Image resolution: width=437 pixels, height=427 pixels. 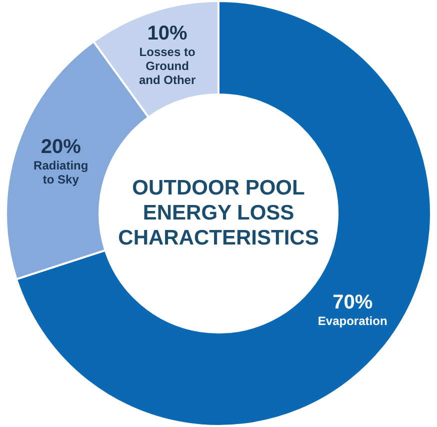 What do you see at coordinates (352, 302) in the screenshot?
I see `data-label: 70%` at bounding box center [352, 302].